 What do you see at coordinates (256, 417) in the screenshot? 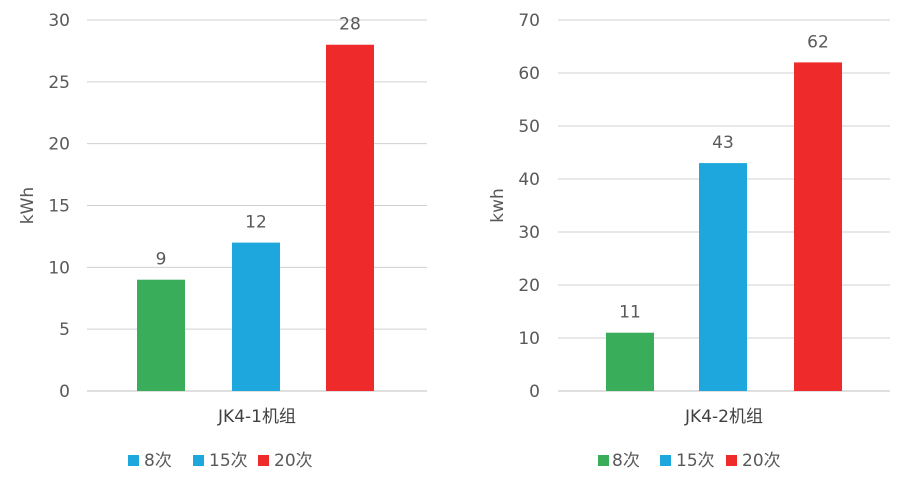
I see `x-category-label: JK4-1机组` at bounding box center [256, 417].